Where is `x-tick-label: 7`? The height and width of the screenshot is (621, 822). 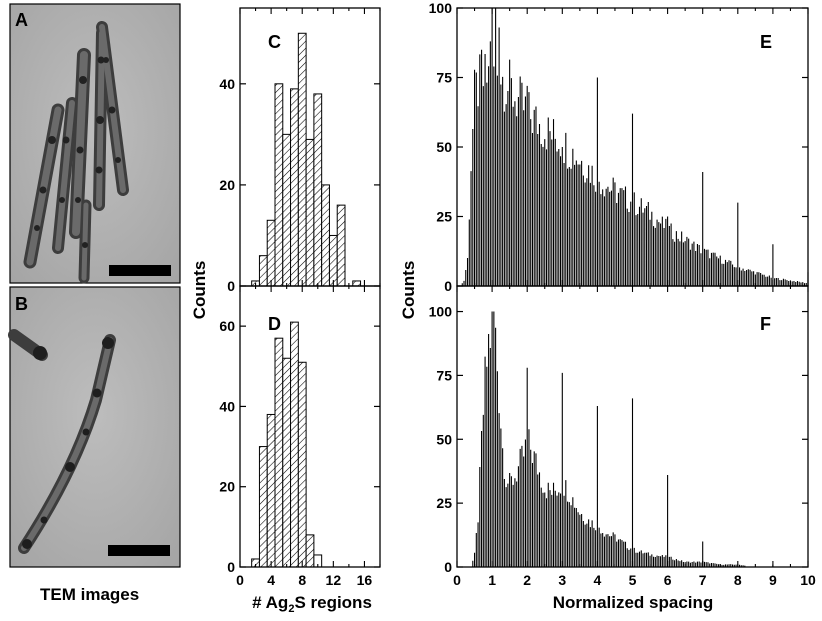
x-tick-label: 7 is located at coordinates (703, 580).